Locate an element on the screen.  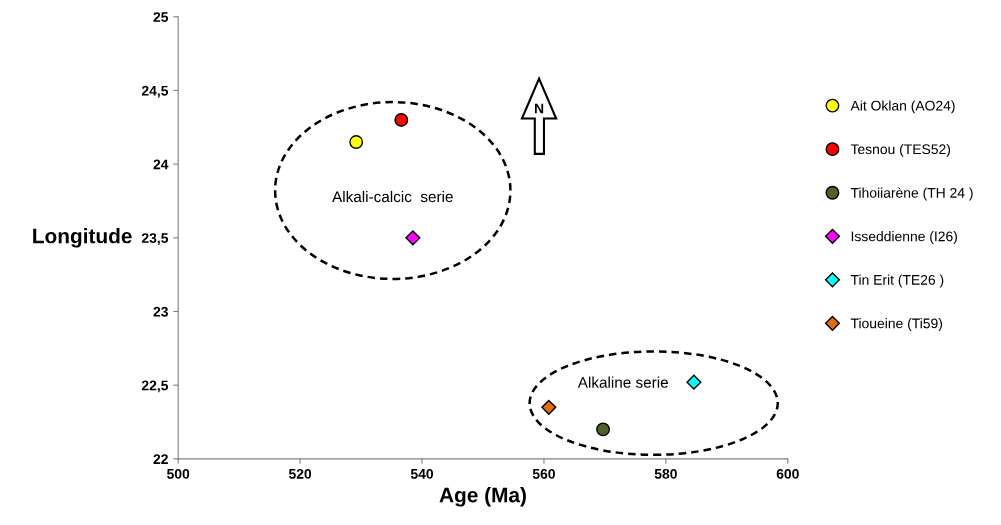
legend-label: Tioueine (Ti59) is located at coordinates (896, 325).